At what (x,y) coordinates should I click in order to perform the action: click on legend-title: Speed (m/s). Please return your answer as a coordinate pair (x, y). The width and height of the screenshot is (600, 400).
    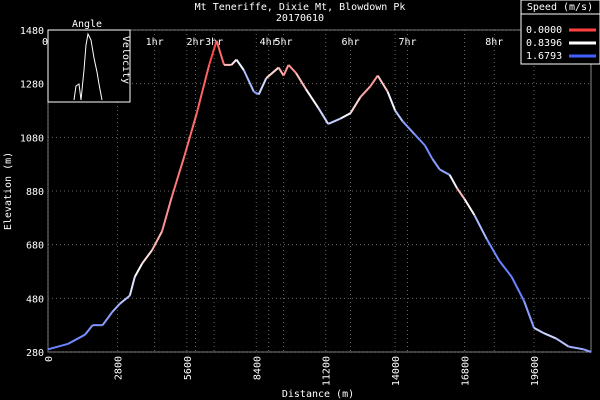
    Looking at the image, I should click on (560, 7).